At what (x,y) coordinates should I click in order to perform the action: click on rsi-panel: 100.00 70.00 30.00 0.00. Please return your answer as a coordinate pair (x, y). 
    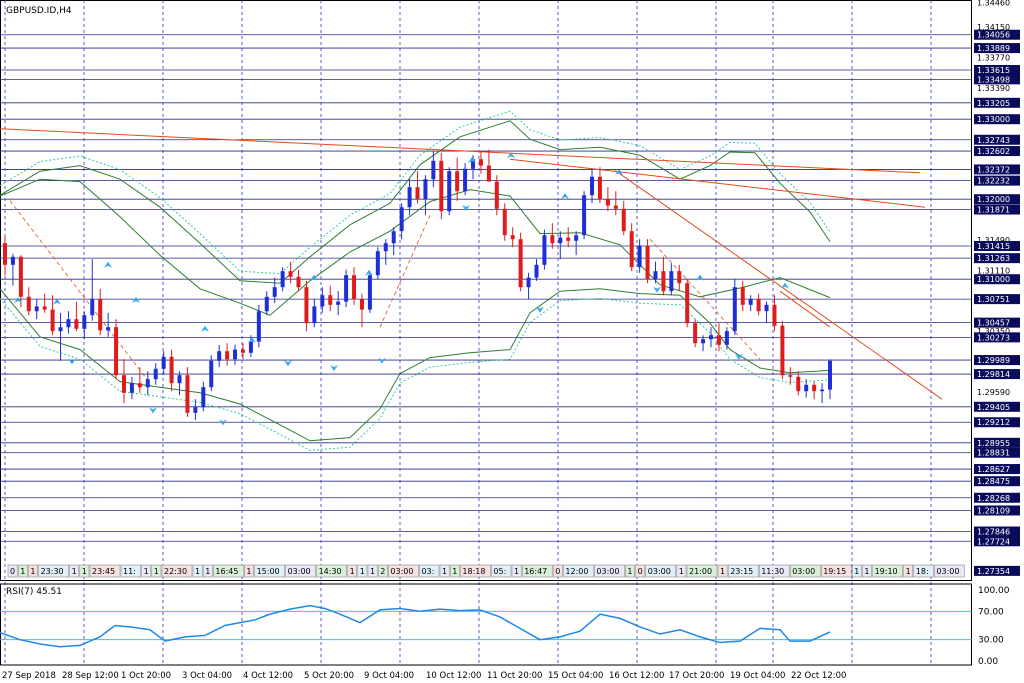
    Looking at the image, I should click on (505, 625).